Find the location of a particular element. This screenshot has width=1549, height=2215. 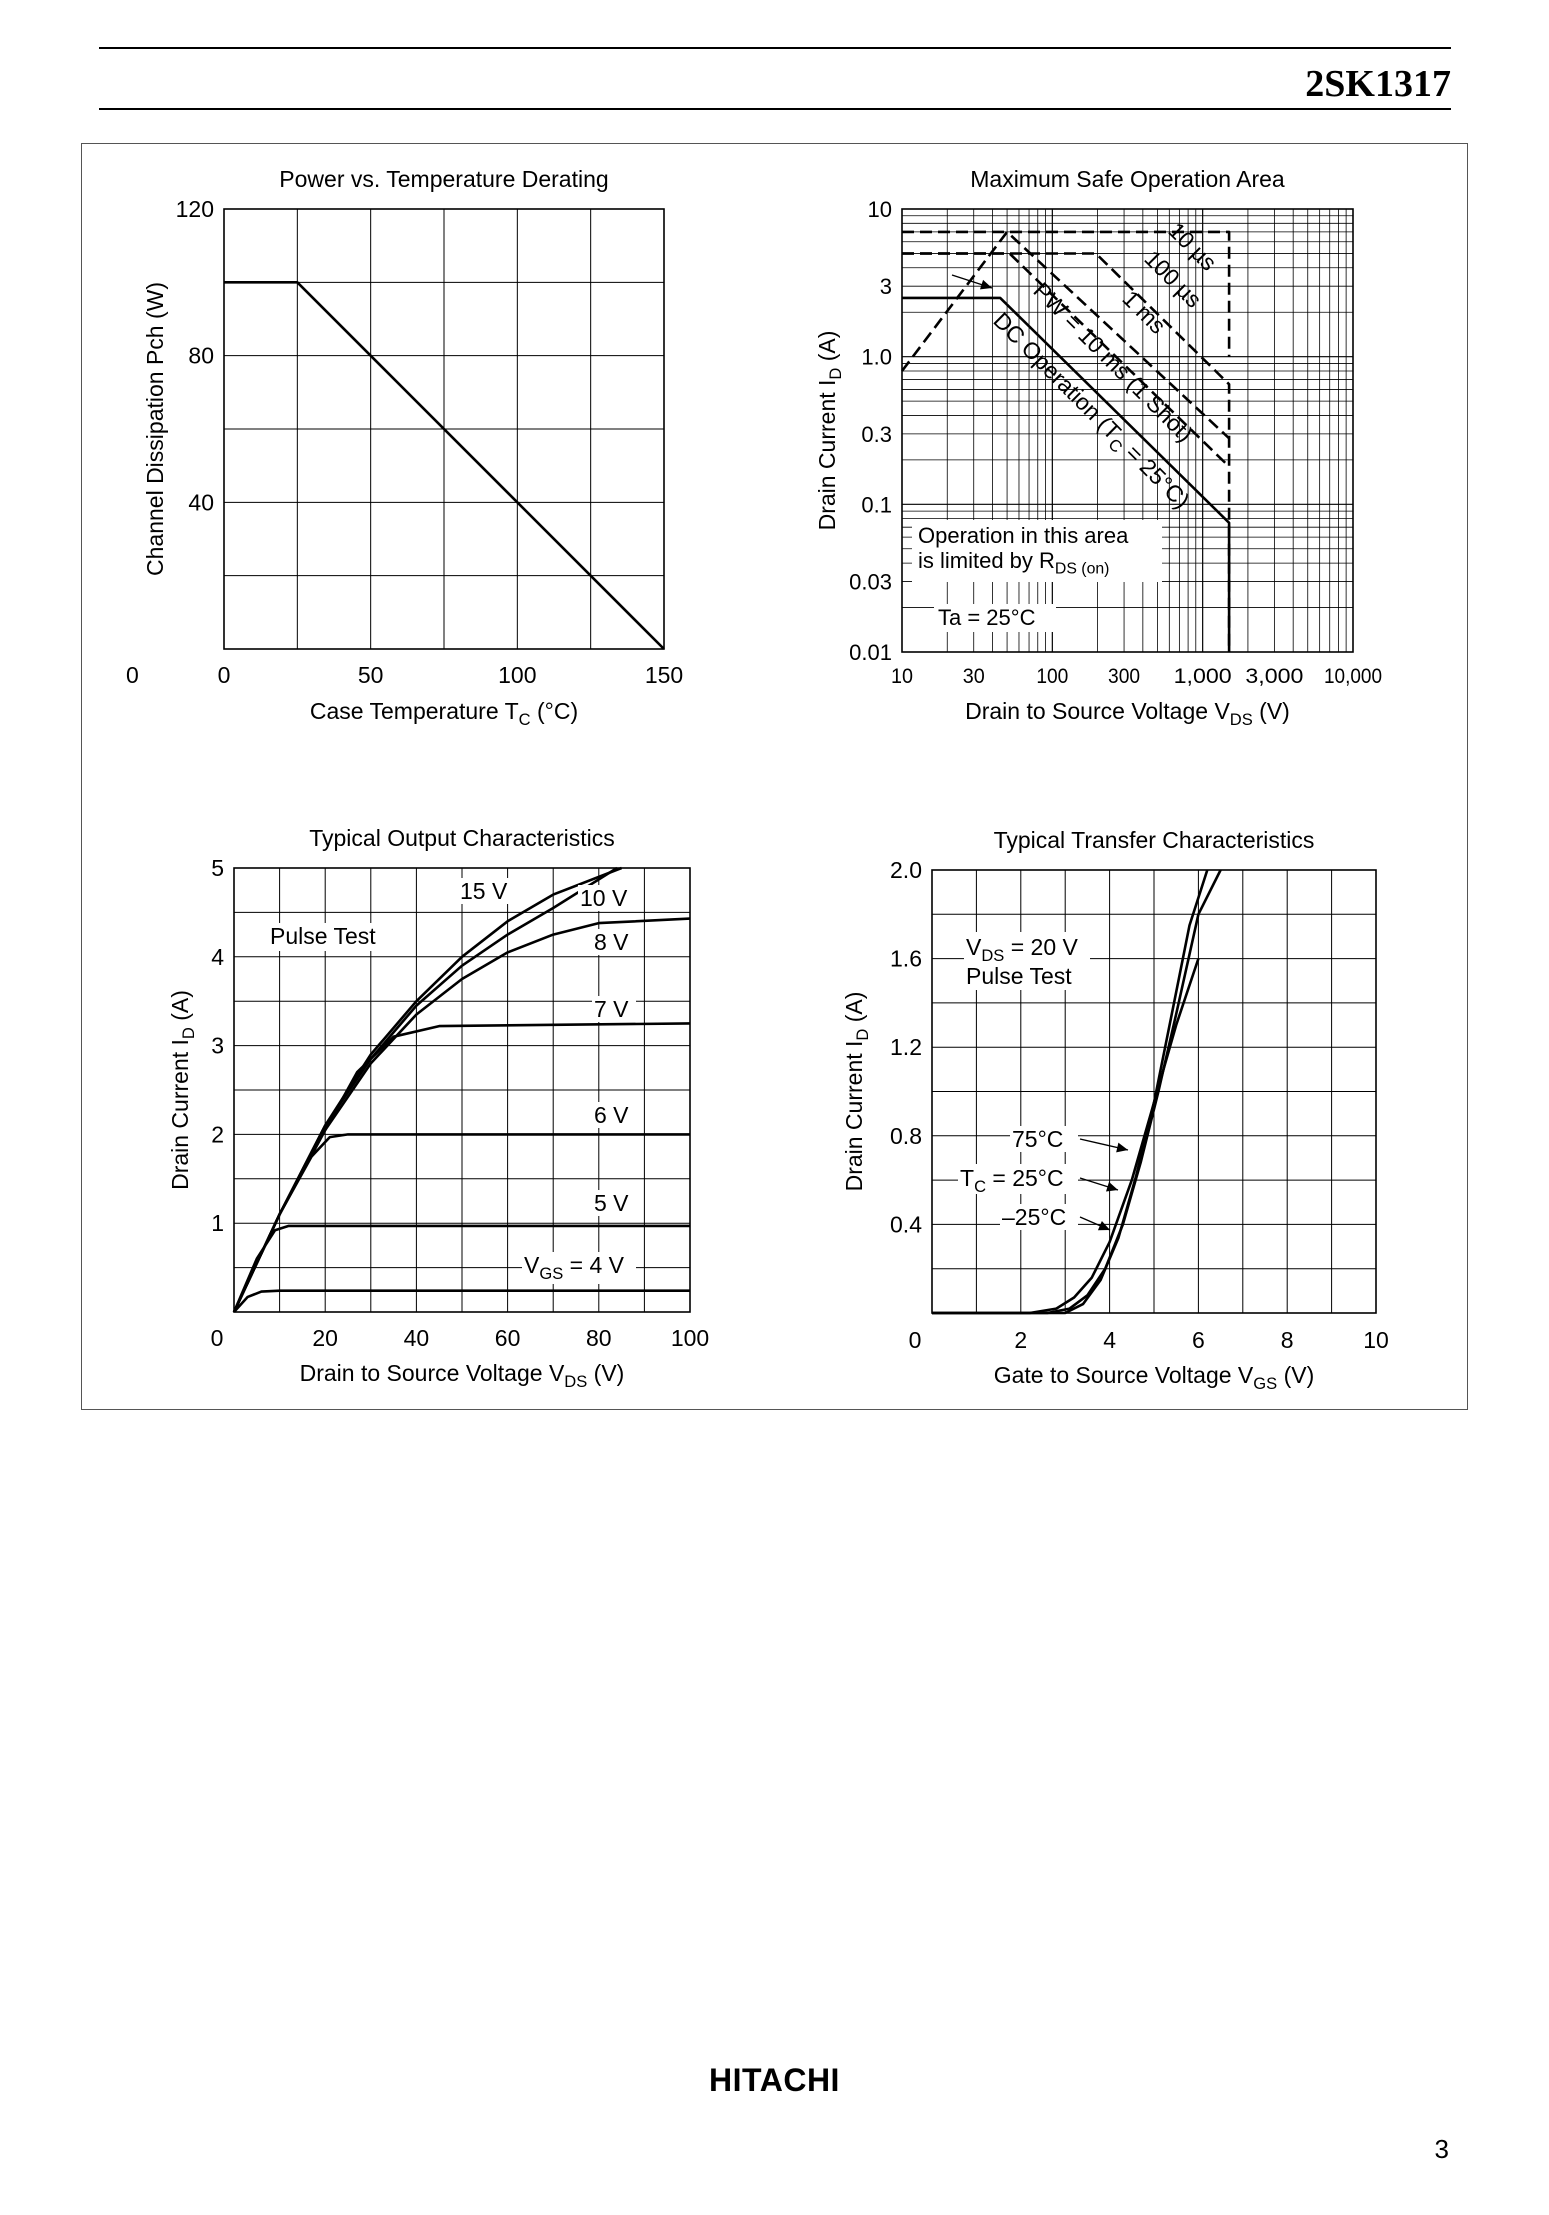

label-vds-20v: VDS = 20 V is located at coordinates (1022, 949).